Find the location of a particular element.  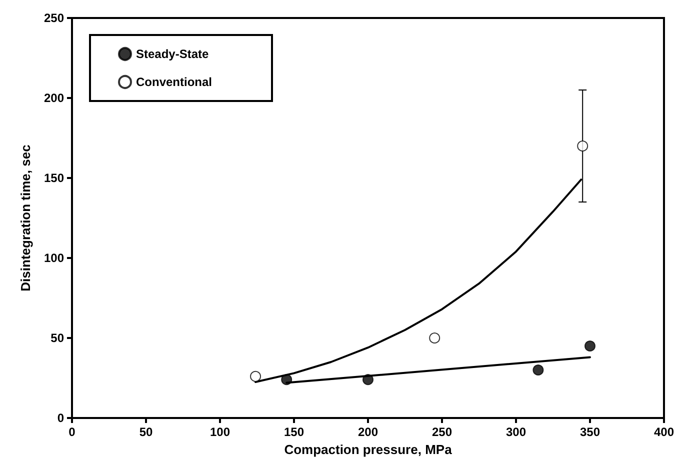

y-tick-label: 250 is located at coordinates (54, 18).